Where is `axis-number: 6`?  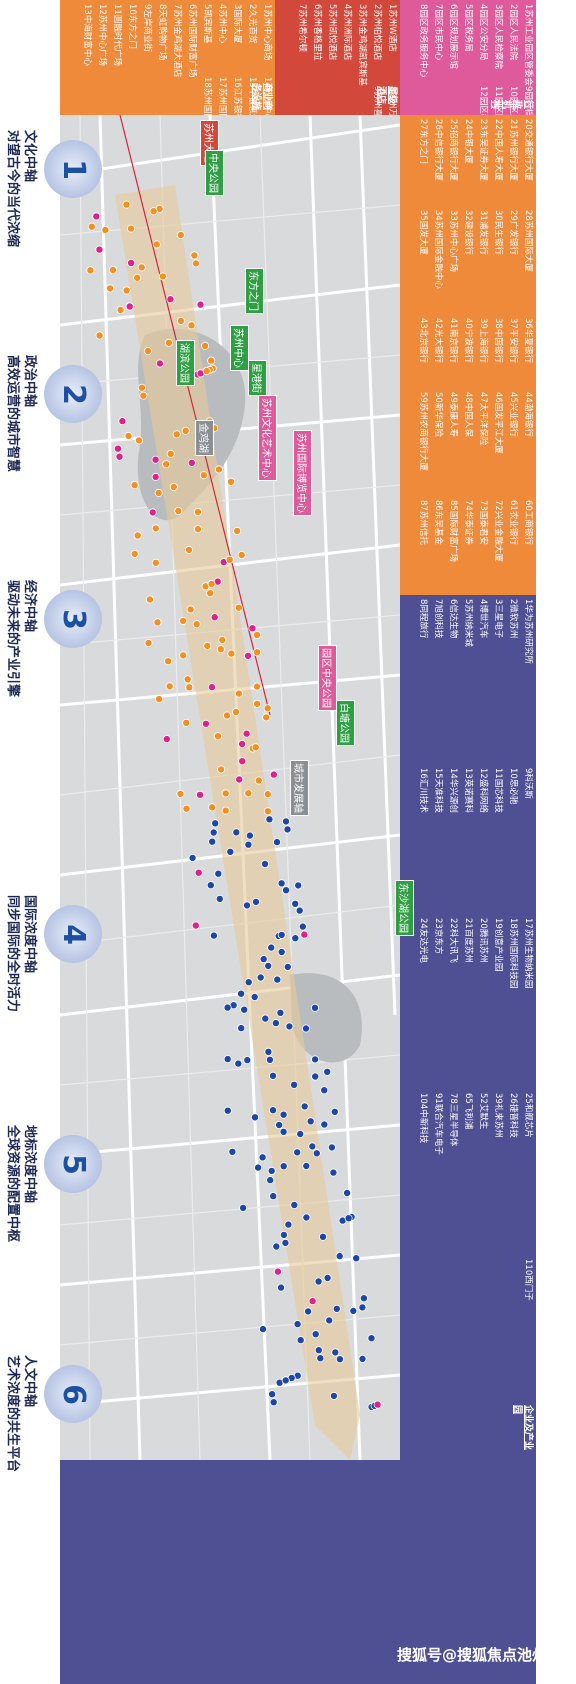
axis-number: 6 is located at coordinates (73, 1394).